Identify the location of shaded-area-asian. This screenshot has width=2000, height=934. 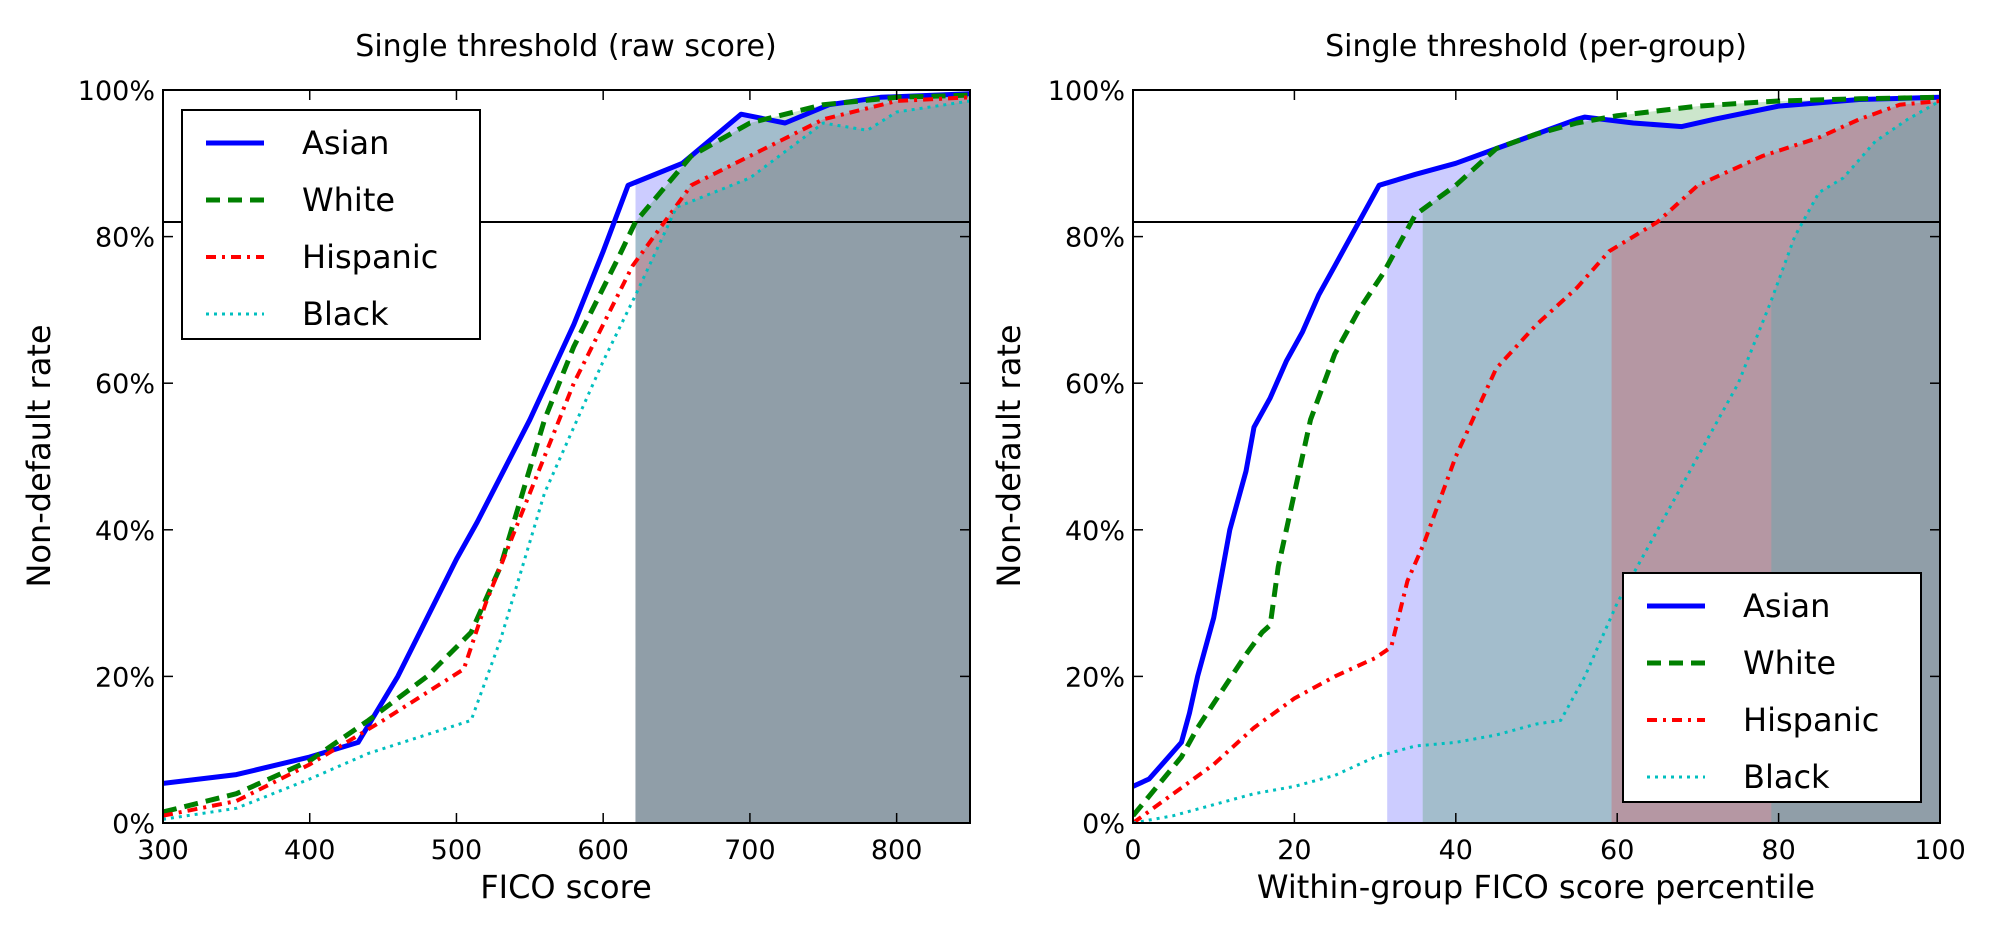
(802, 458).